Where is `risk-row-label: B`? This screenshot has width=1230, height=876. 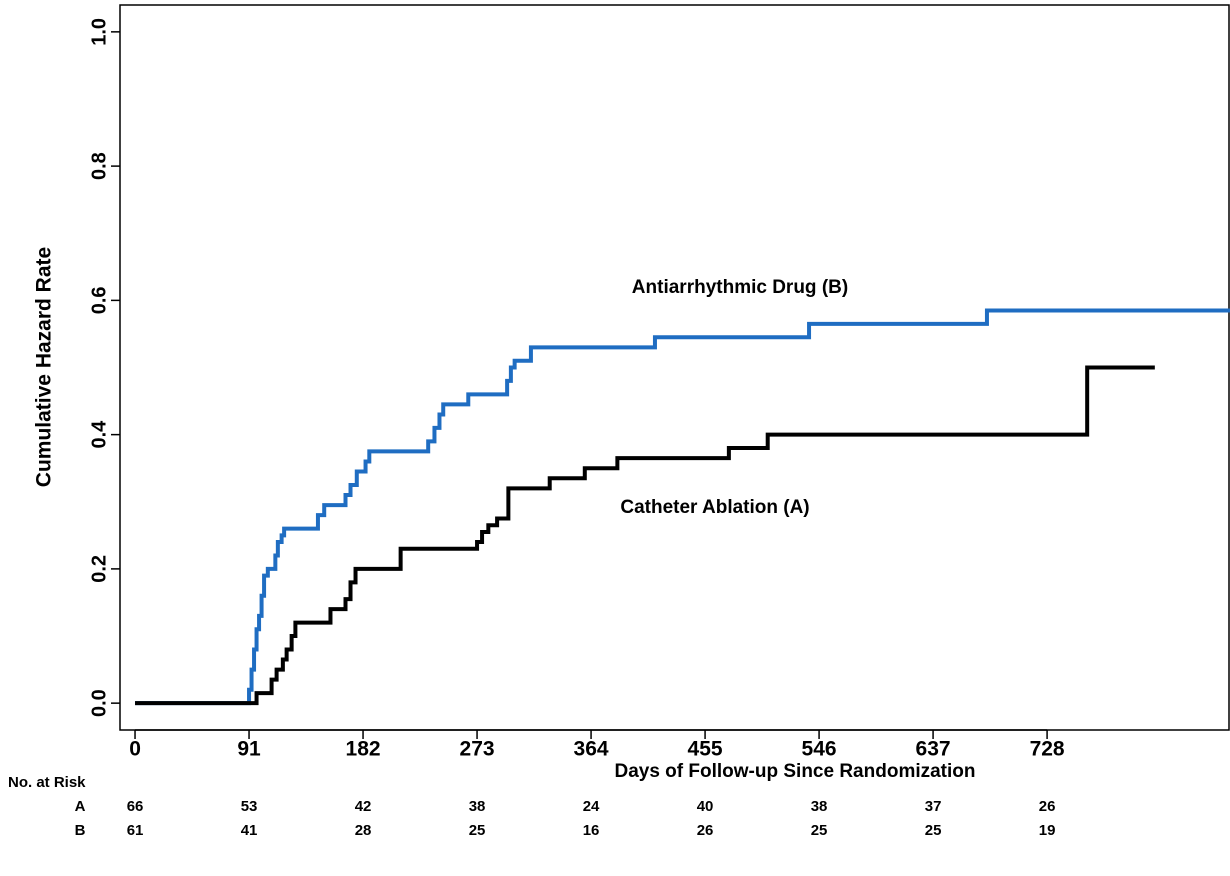 risk-row-label: B is located at coordinates (80, 830).